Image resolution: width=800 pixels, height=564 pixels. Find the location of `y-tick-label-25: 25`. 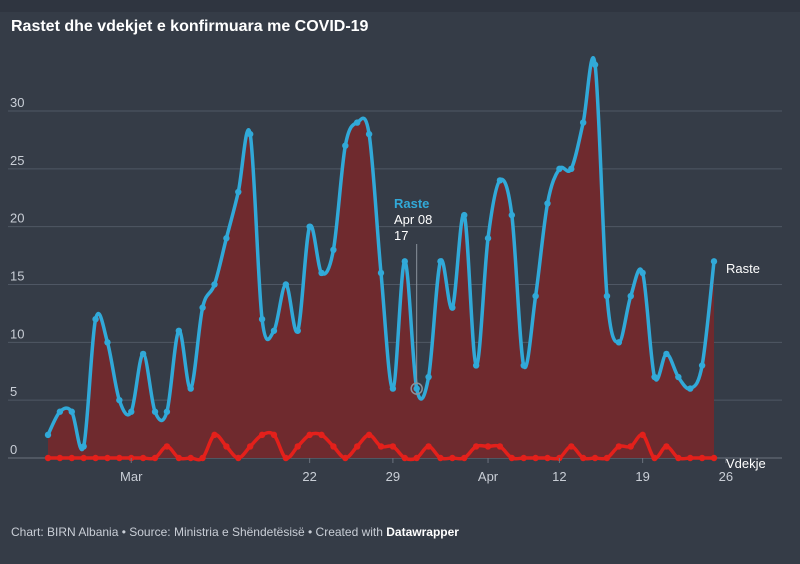

y-tick-label-25: 25 is located at coordinates (17, 160).